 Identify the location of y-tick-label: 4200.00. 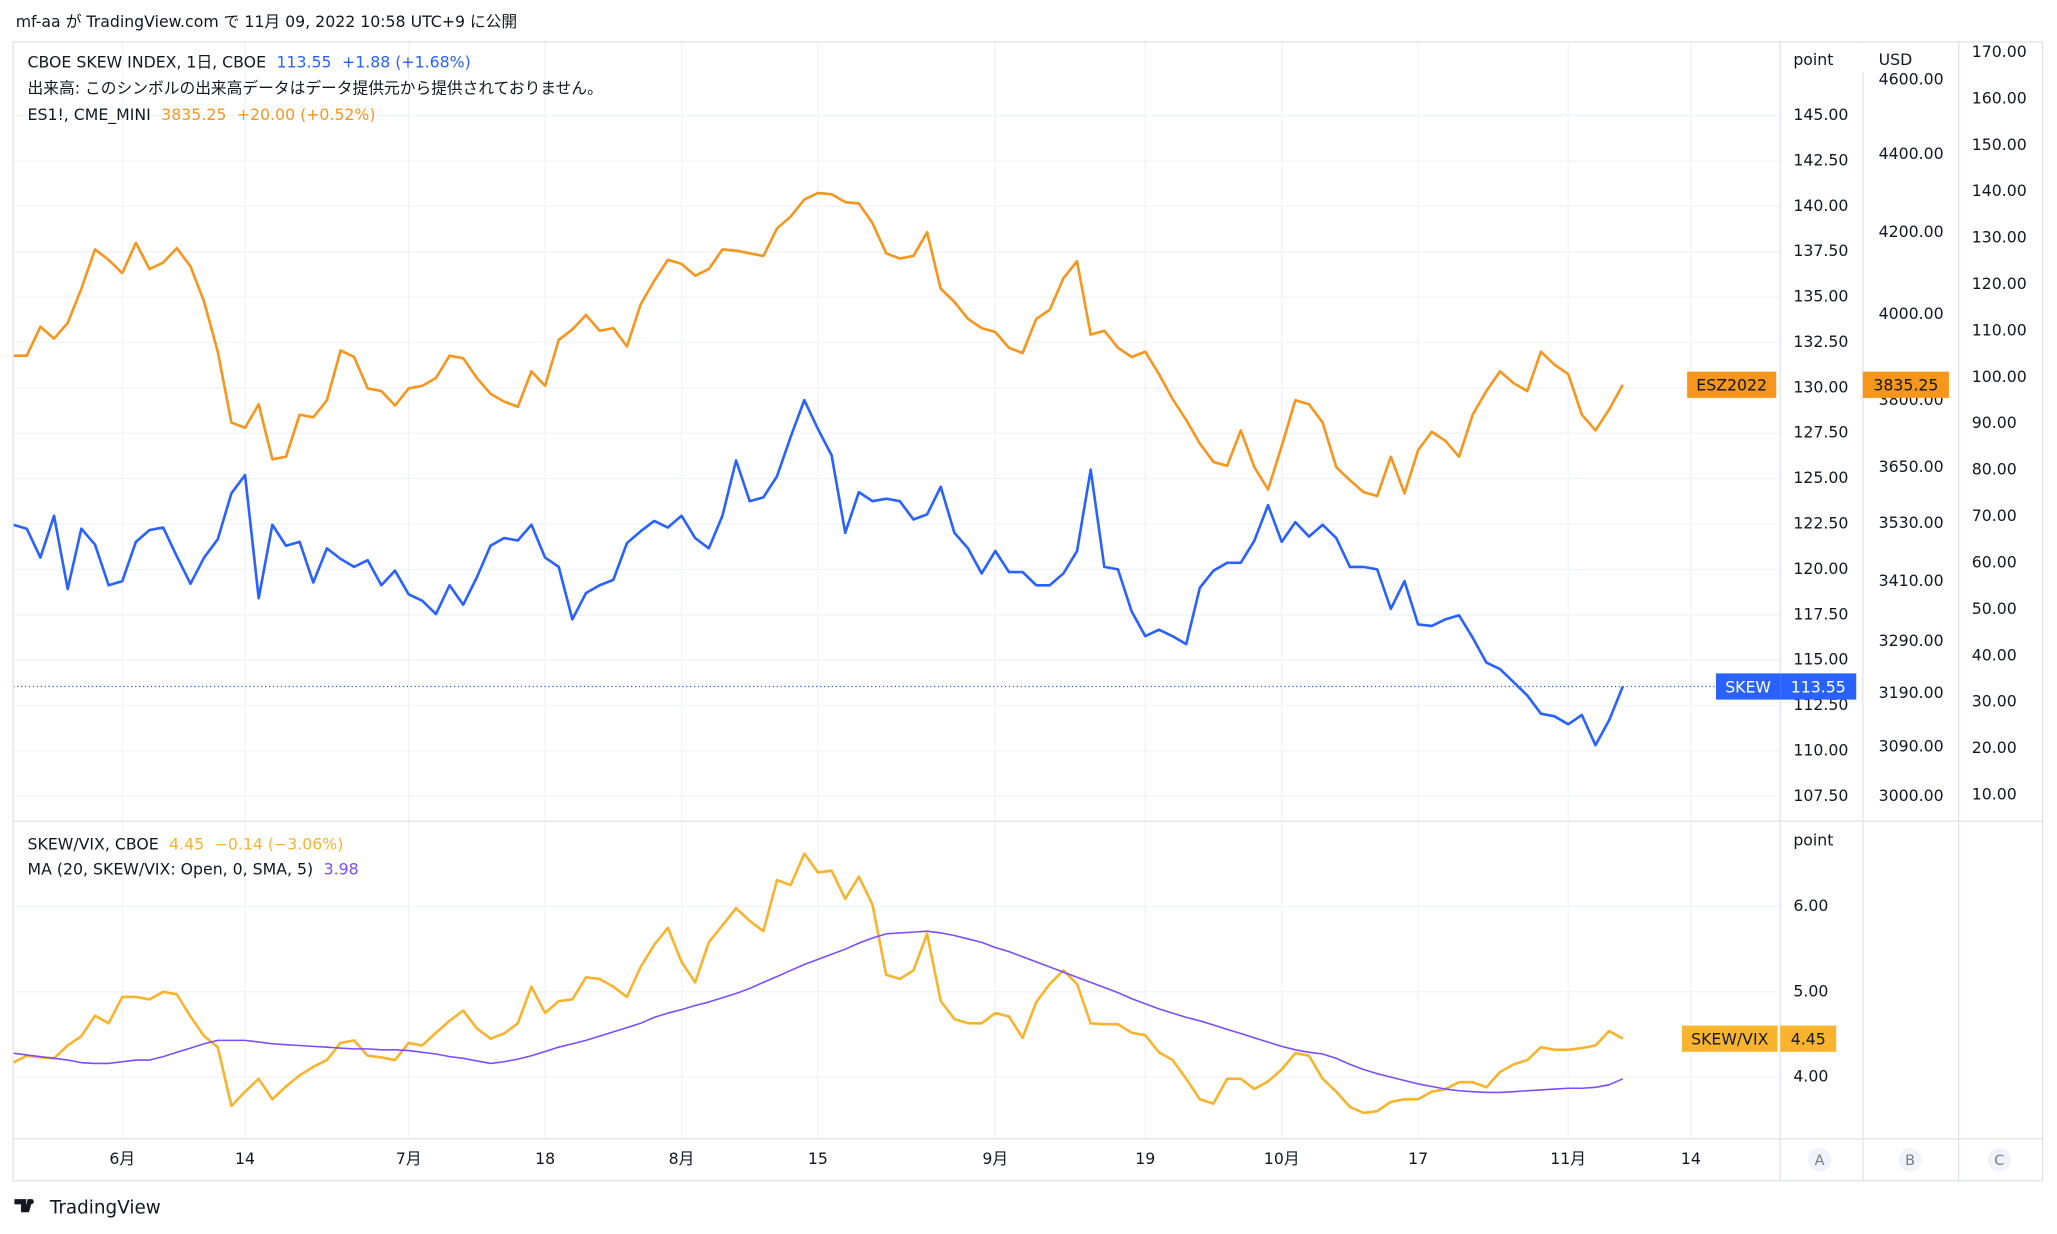
(1911, 231).